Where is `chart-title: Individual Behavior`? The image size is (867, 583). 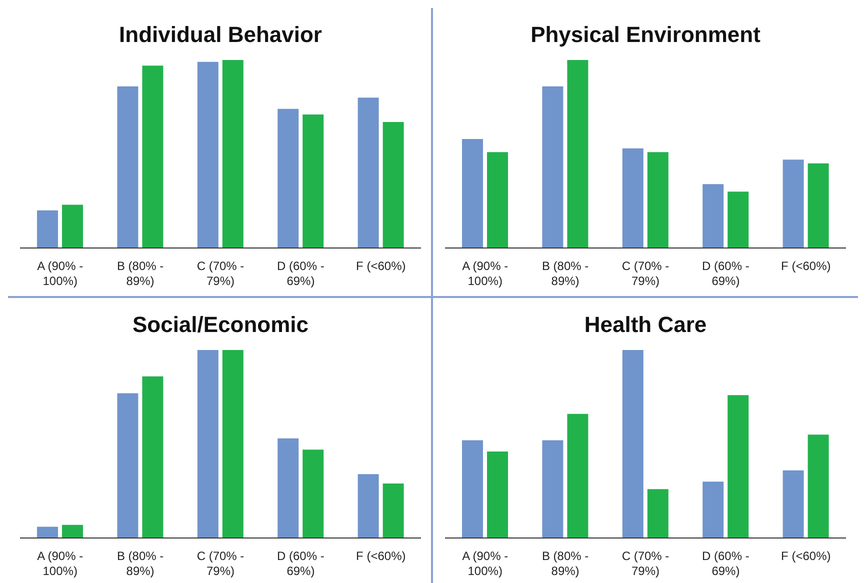
chart-title: Individual Behavior is located at coordinates (220, 34).